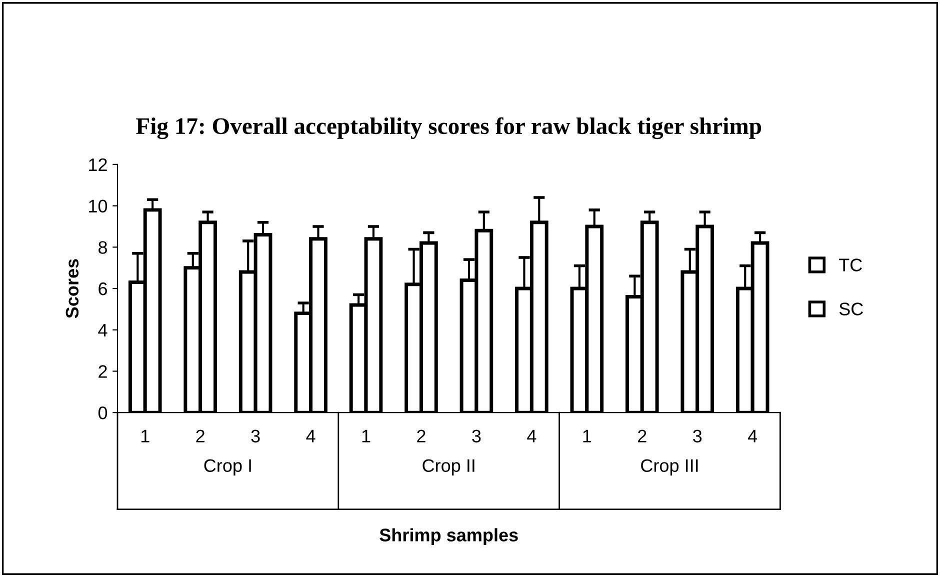 The image size is (940, 577). What do you see at coordinates (102, 371) in the screenshot?
I see `y-tick-label: 2` at bounding box center [102, 371].